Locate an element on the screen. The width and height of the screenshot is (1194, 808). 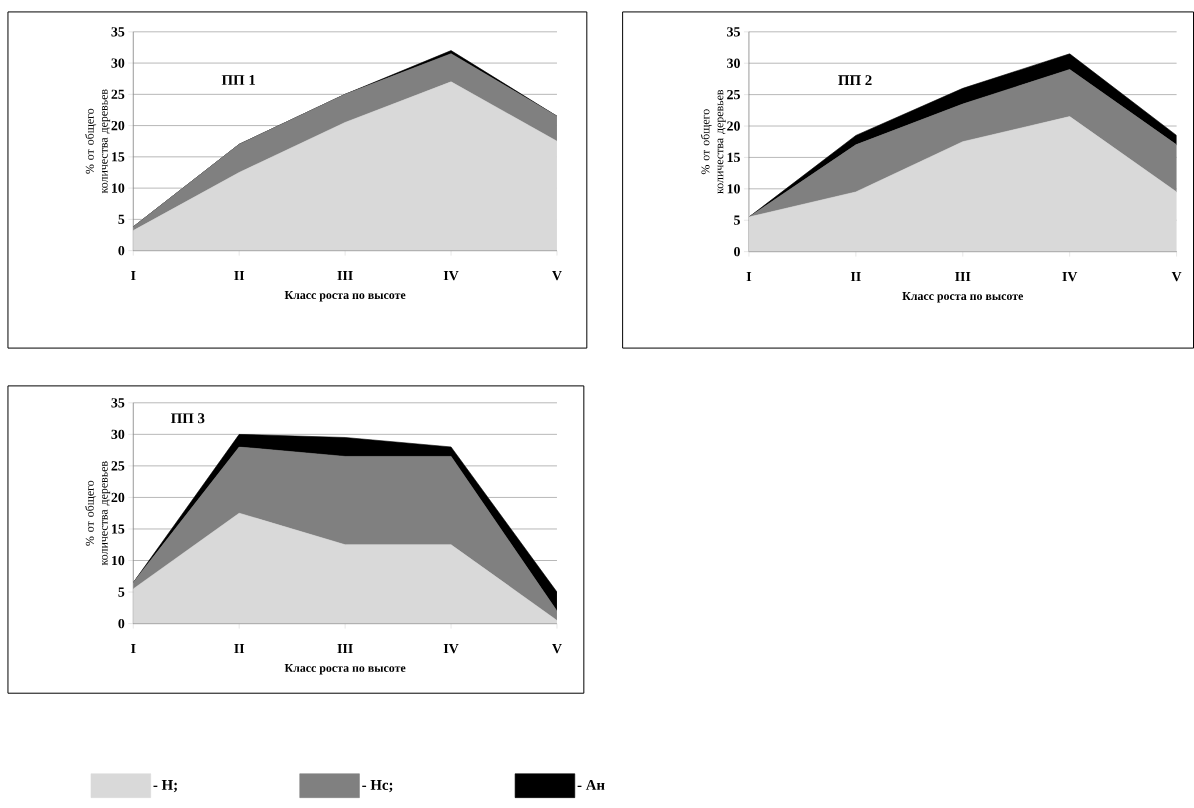
annotation: ПП 2 is located at coordinates (855, 80).